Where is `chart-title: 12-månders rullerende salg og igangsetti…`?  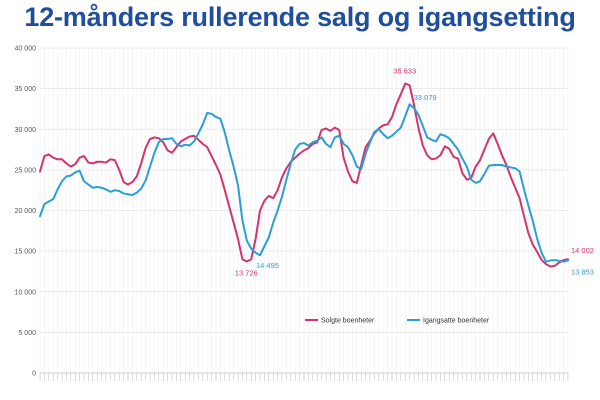 chart-title: 12-månders rullerende salg og igangsetti… is located at coordinates (300, 17).